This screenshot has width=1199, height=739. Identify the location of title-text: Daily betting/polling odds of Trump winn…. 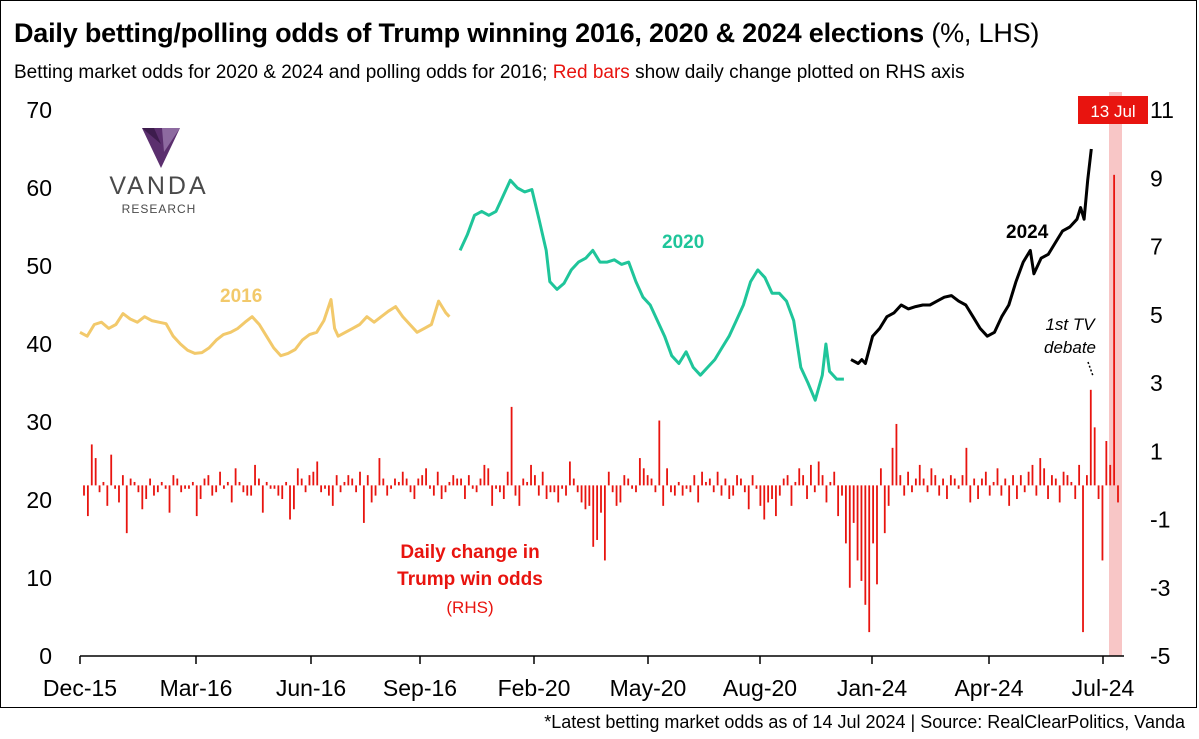
(469, 33).